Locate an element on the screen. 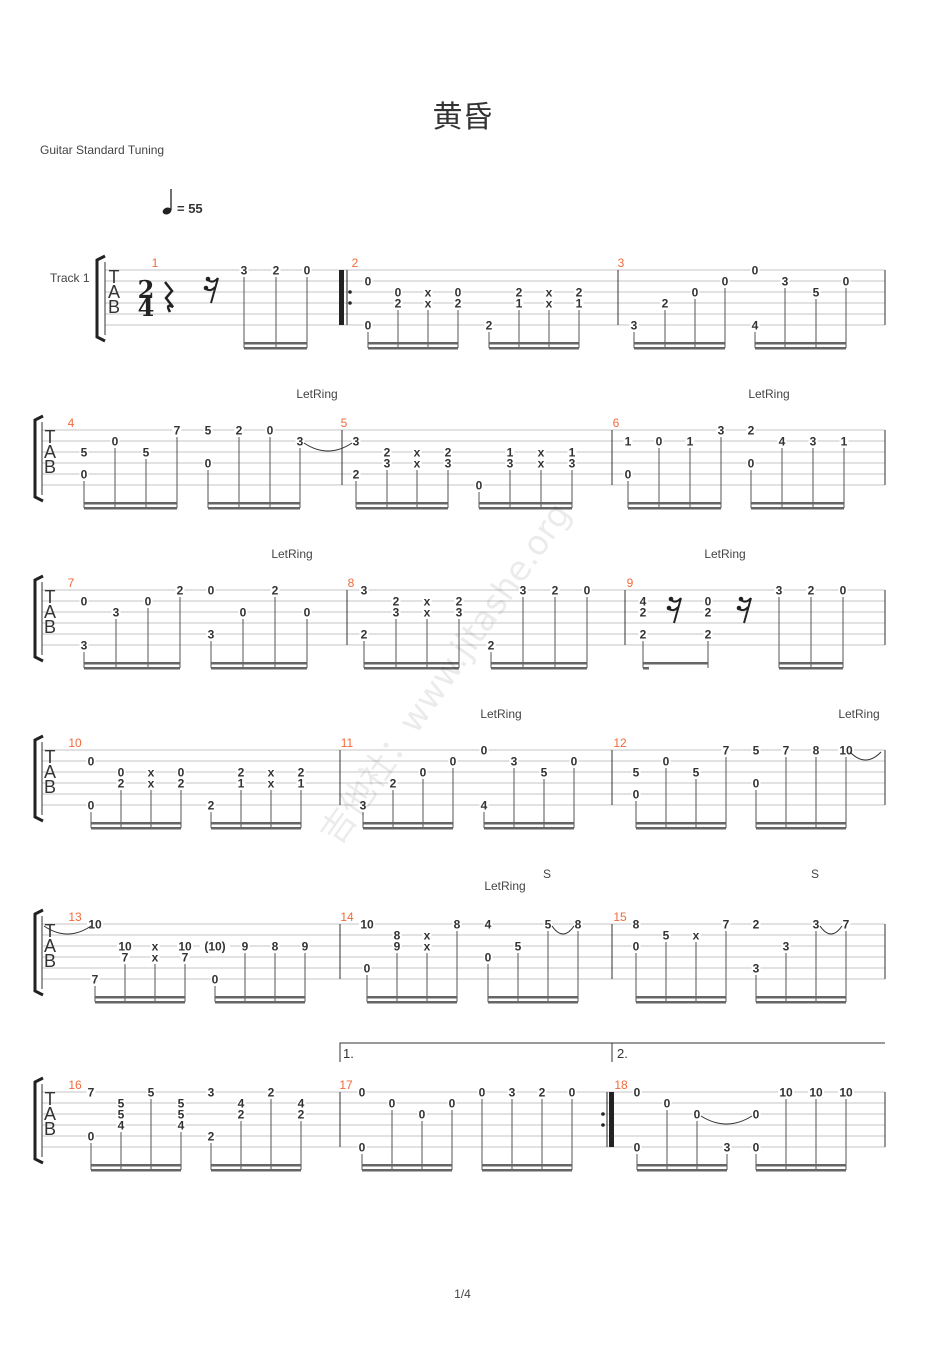  fret-number: 5 is located at coordinates (151, 1093).